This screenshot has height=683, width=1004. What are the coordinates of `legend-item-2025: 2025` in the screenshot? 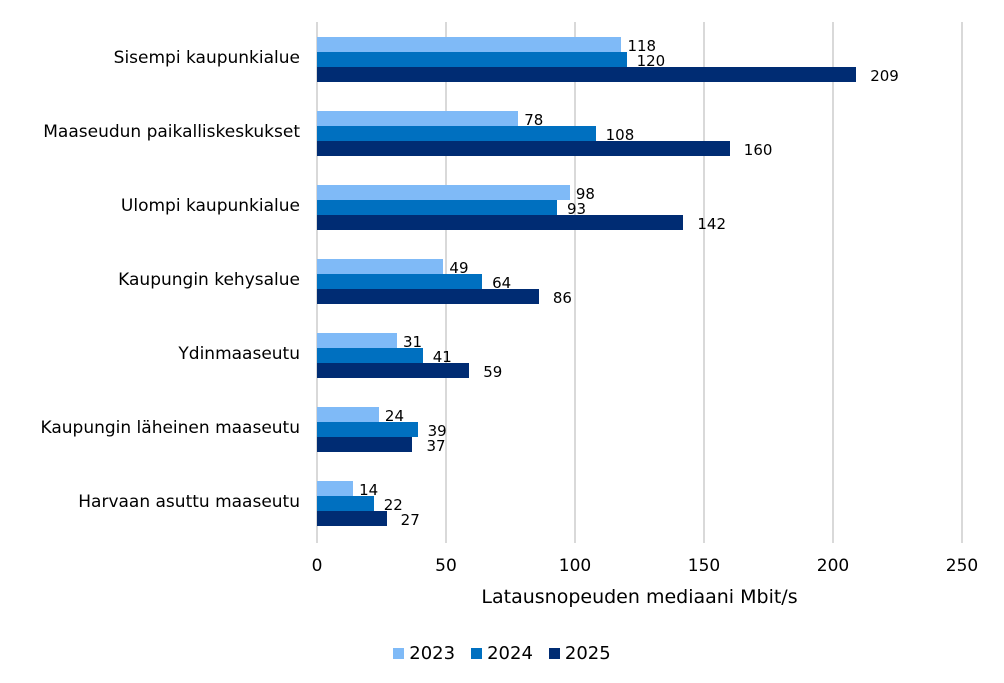 It's located at (579, 653).